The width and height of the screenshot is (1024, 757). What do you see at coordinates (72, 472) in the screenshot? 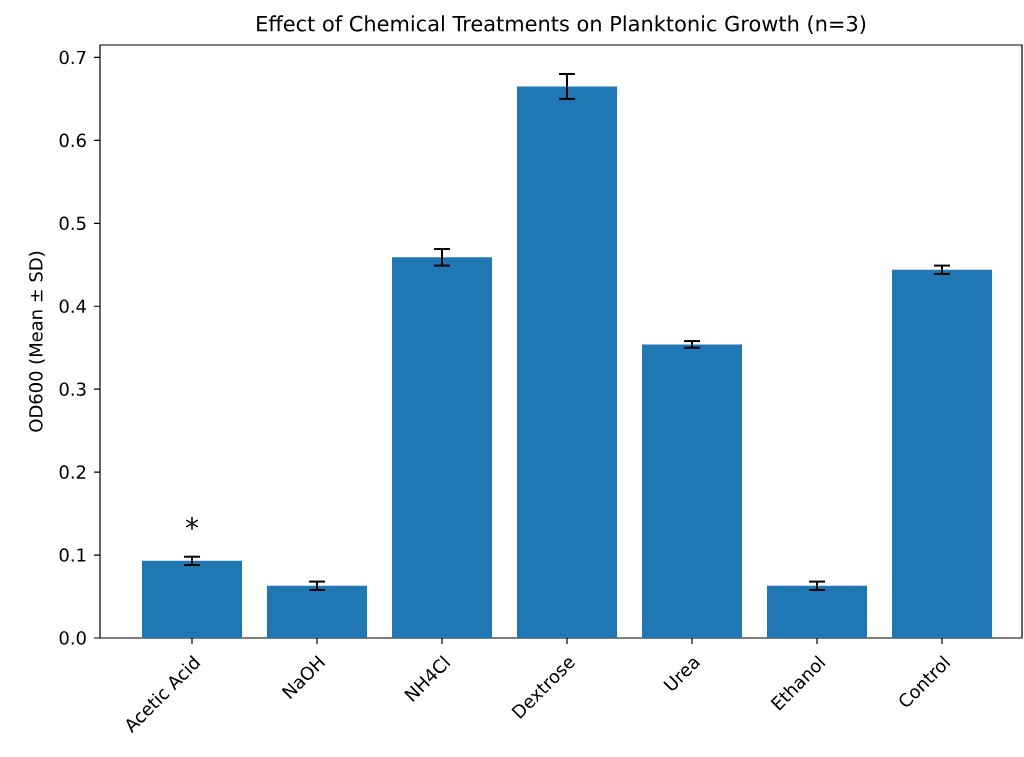
I see `y-tick-label: 0.2` at bounding box center [72, 472].